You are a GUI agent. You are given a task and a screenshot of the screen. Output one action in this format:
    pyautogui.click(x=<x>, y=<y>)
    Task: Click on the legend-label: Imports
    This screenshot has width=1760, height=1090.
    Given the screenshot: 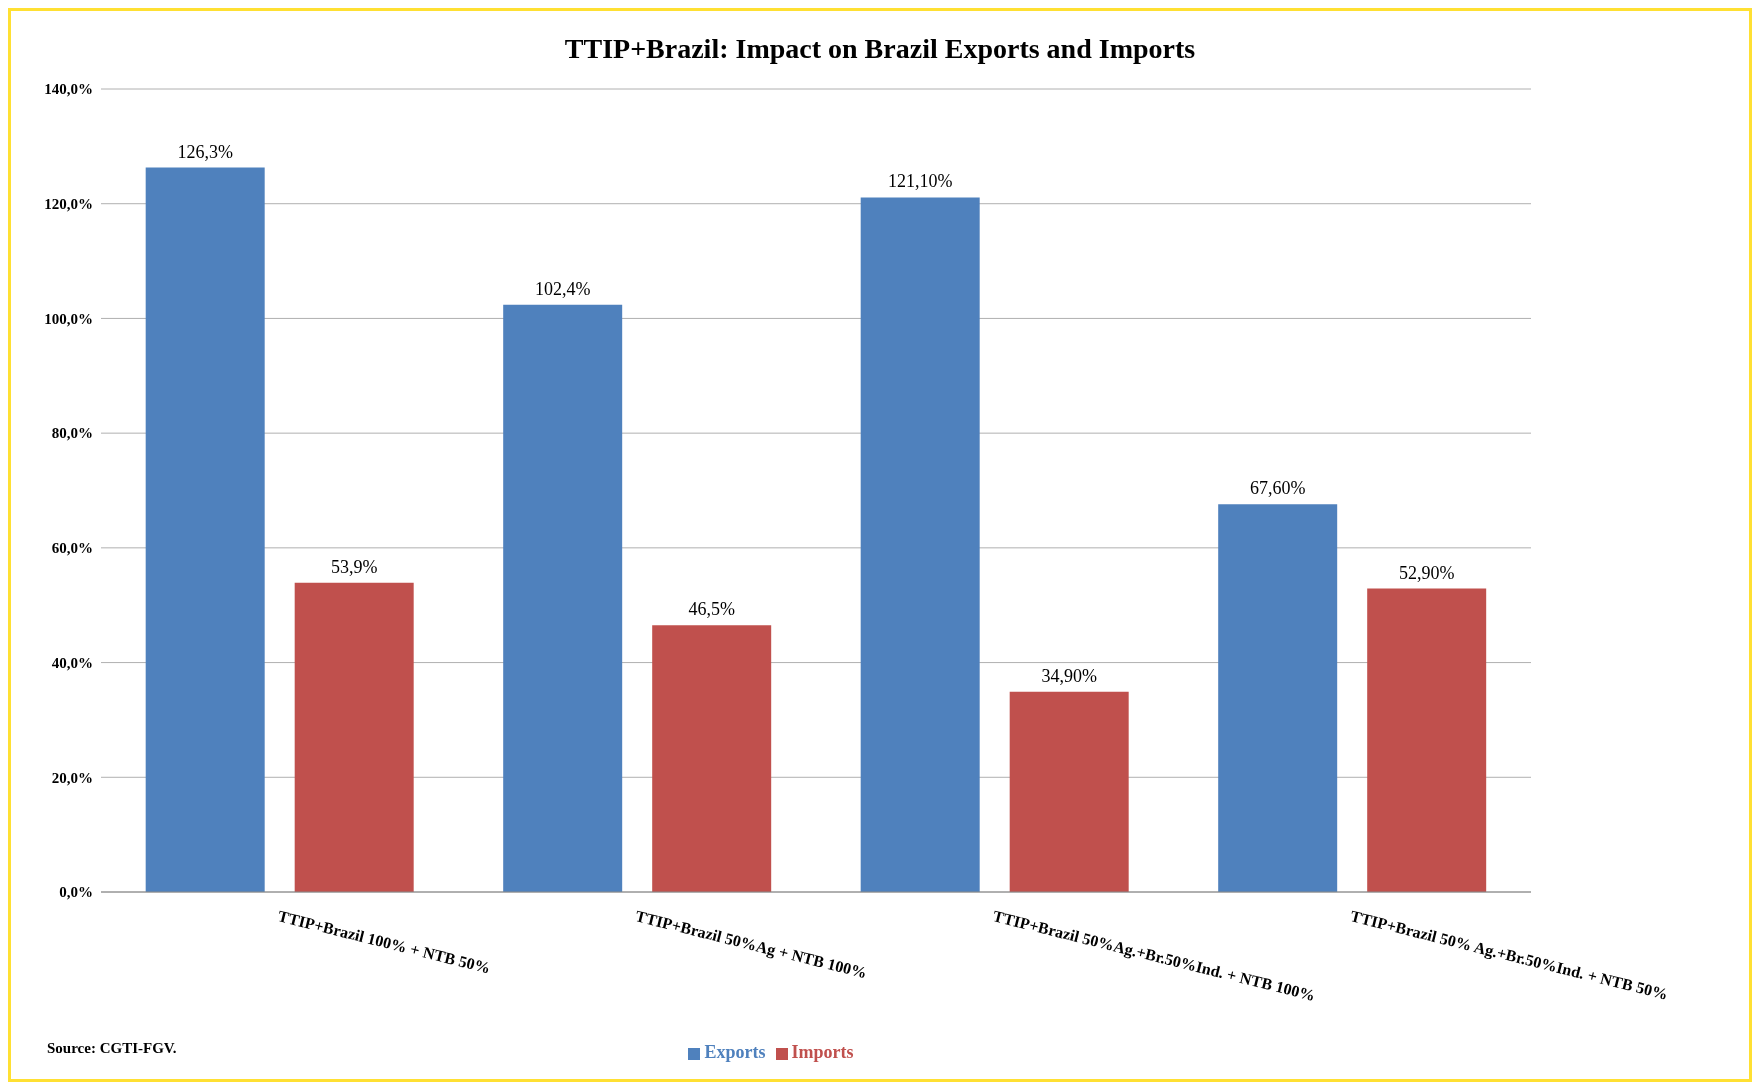 What is the action you would take?
    pyautogui.click(x=822, y=1052)
    